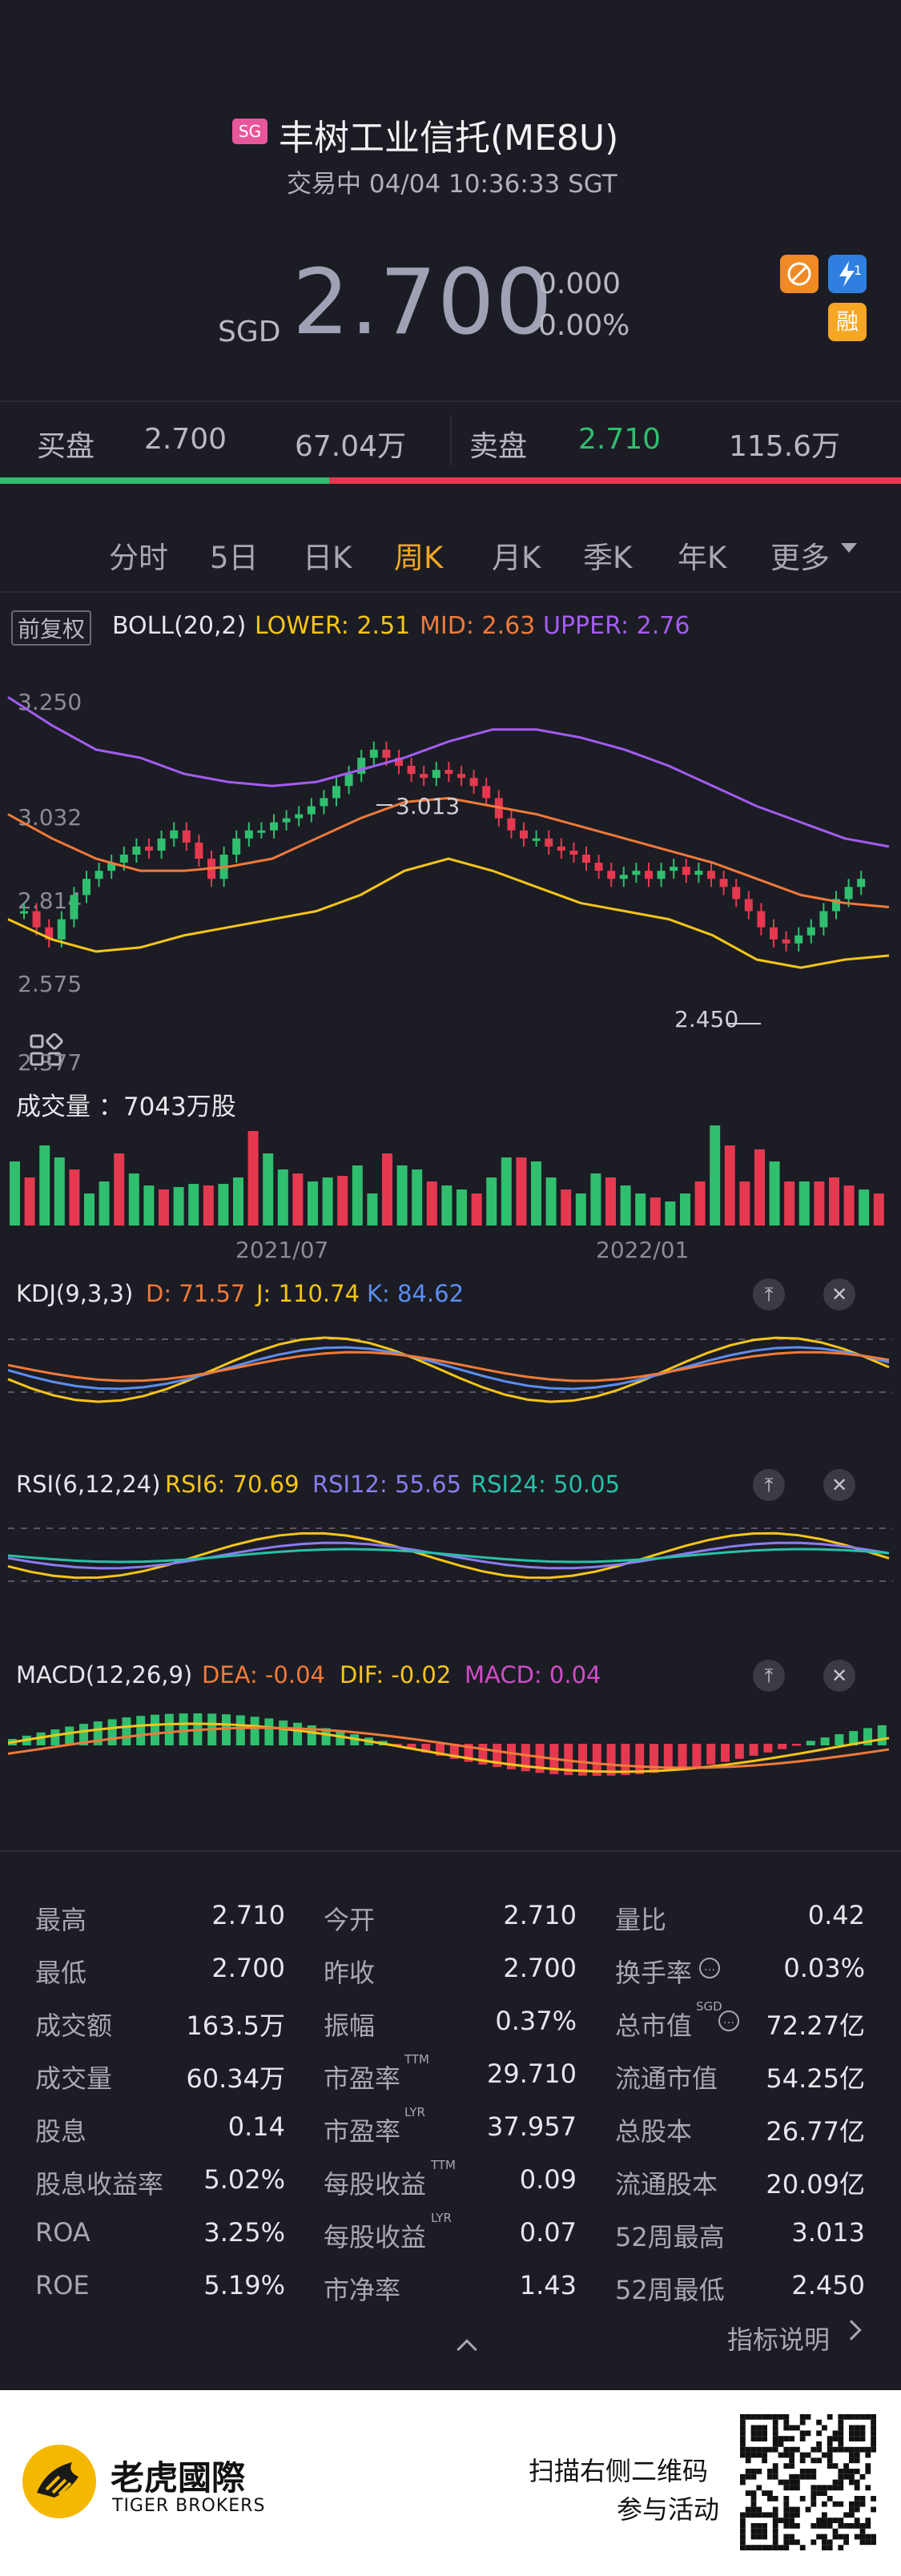 The image size is (901, 2576). Describe the element at coordinates (282, 1250) in the screenshot. I see `x-tick-2021-07: 2021/07` at that location.